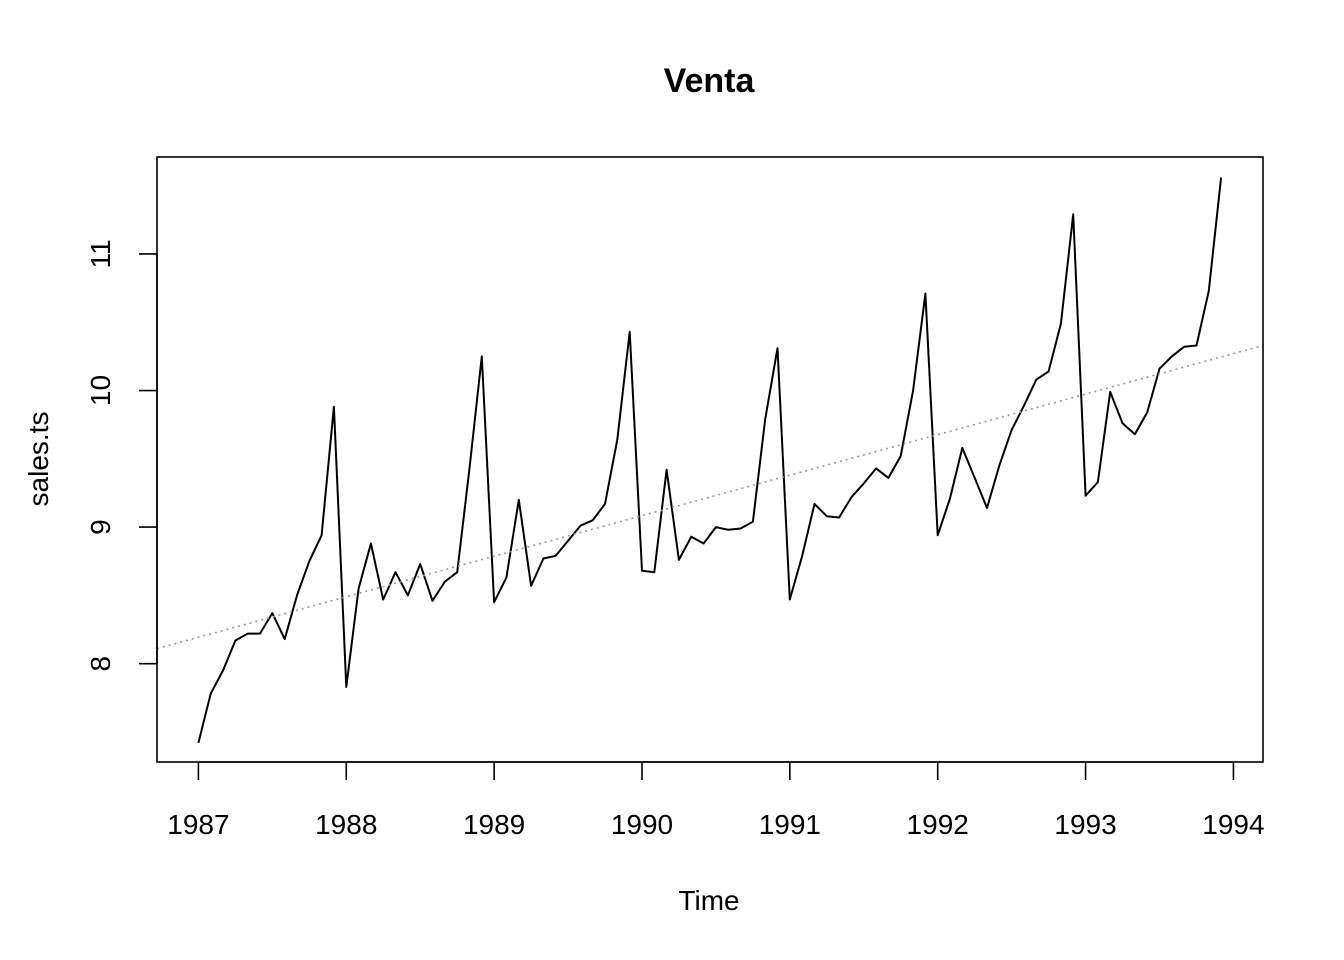 The width and height of the screenshot is (1344, 960). What do you see at coordinates (642, 824) in the screenshot?
I see `x-tick-label: 1990` at bounding box center [642, 824].